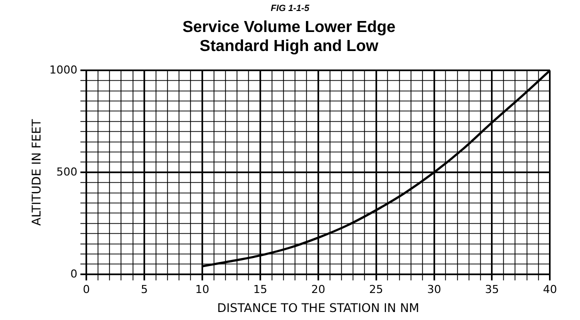  I want to click on x-tick-label: 30, so click(434, 289).